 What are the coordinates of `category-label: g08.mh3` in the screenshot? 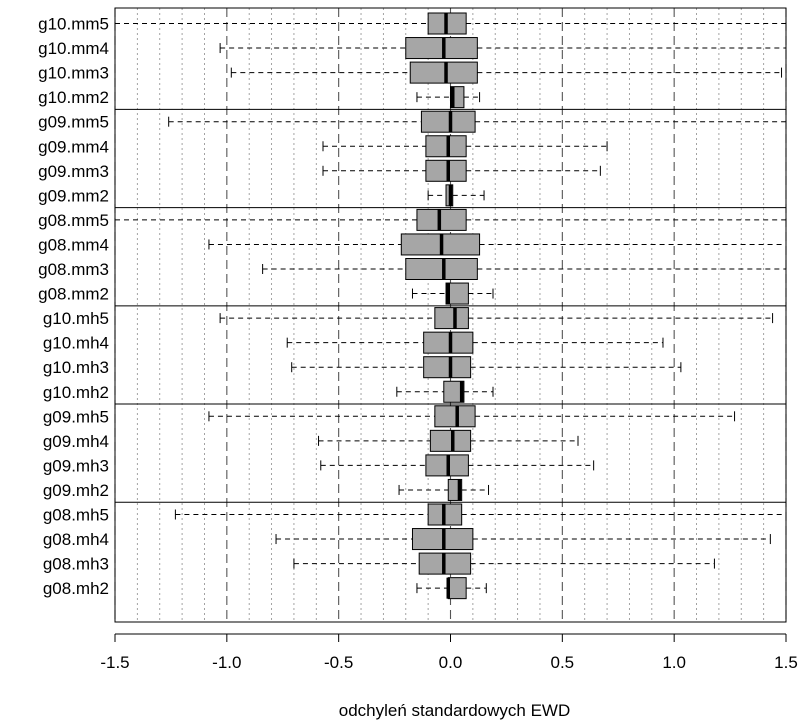 It's located at (76, 564).